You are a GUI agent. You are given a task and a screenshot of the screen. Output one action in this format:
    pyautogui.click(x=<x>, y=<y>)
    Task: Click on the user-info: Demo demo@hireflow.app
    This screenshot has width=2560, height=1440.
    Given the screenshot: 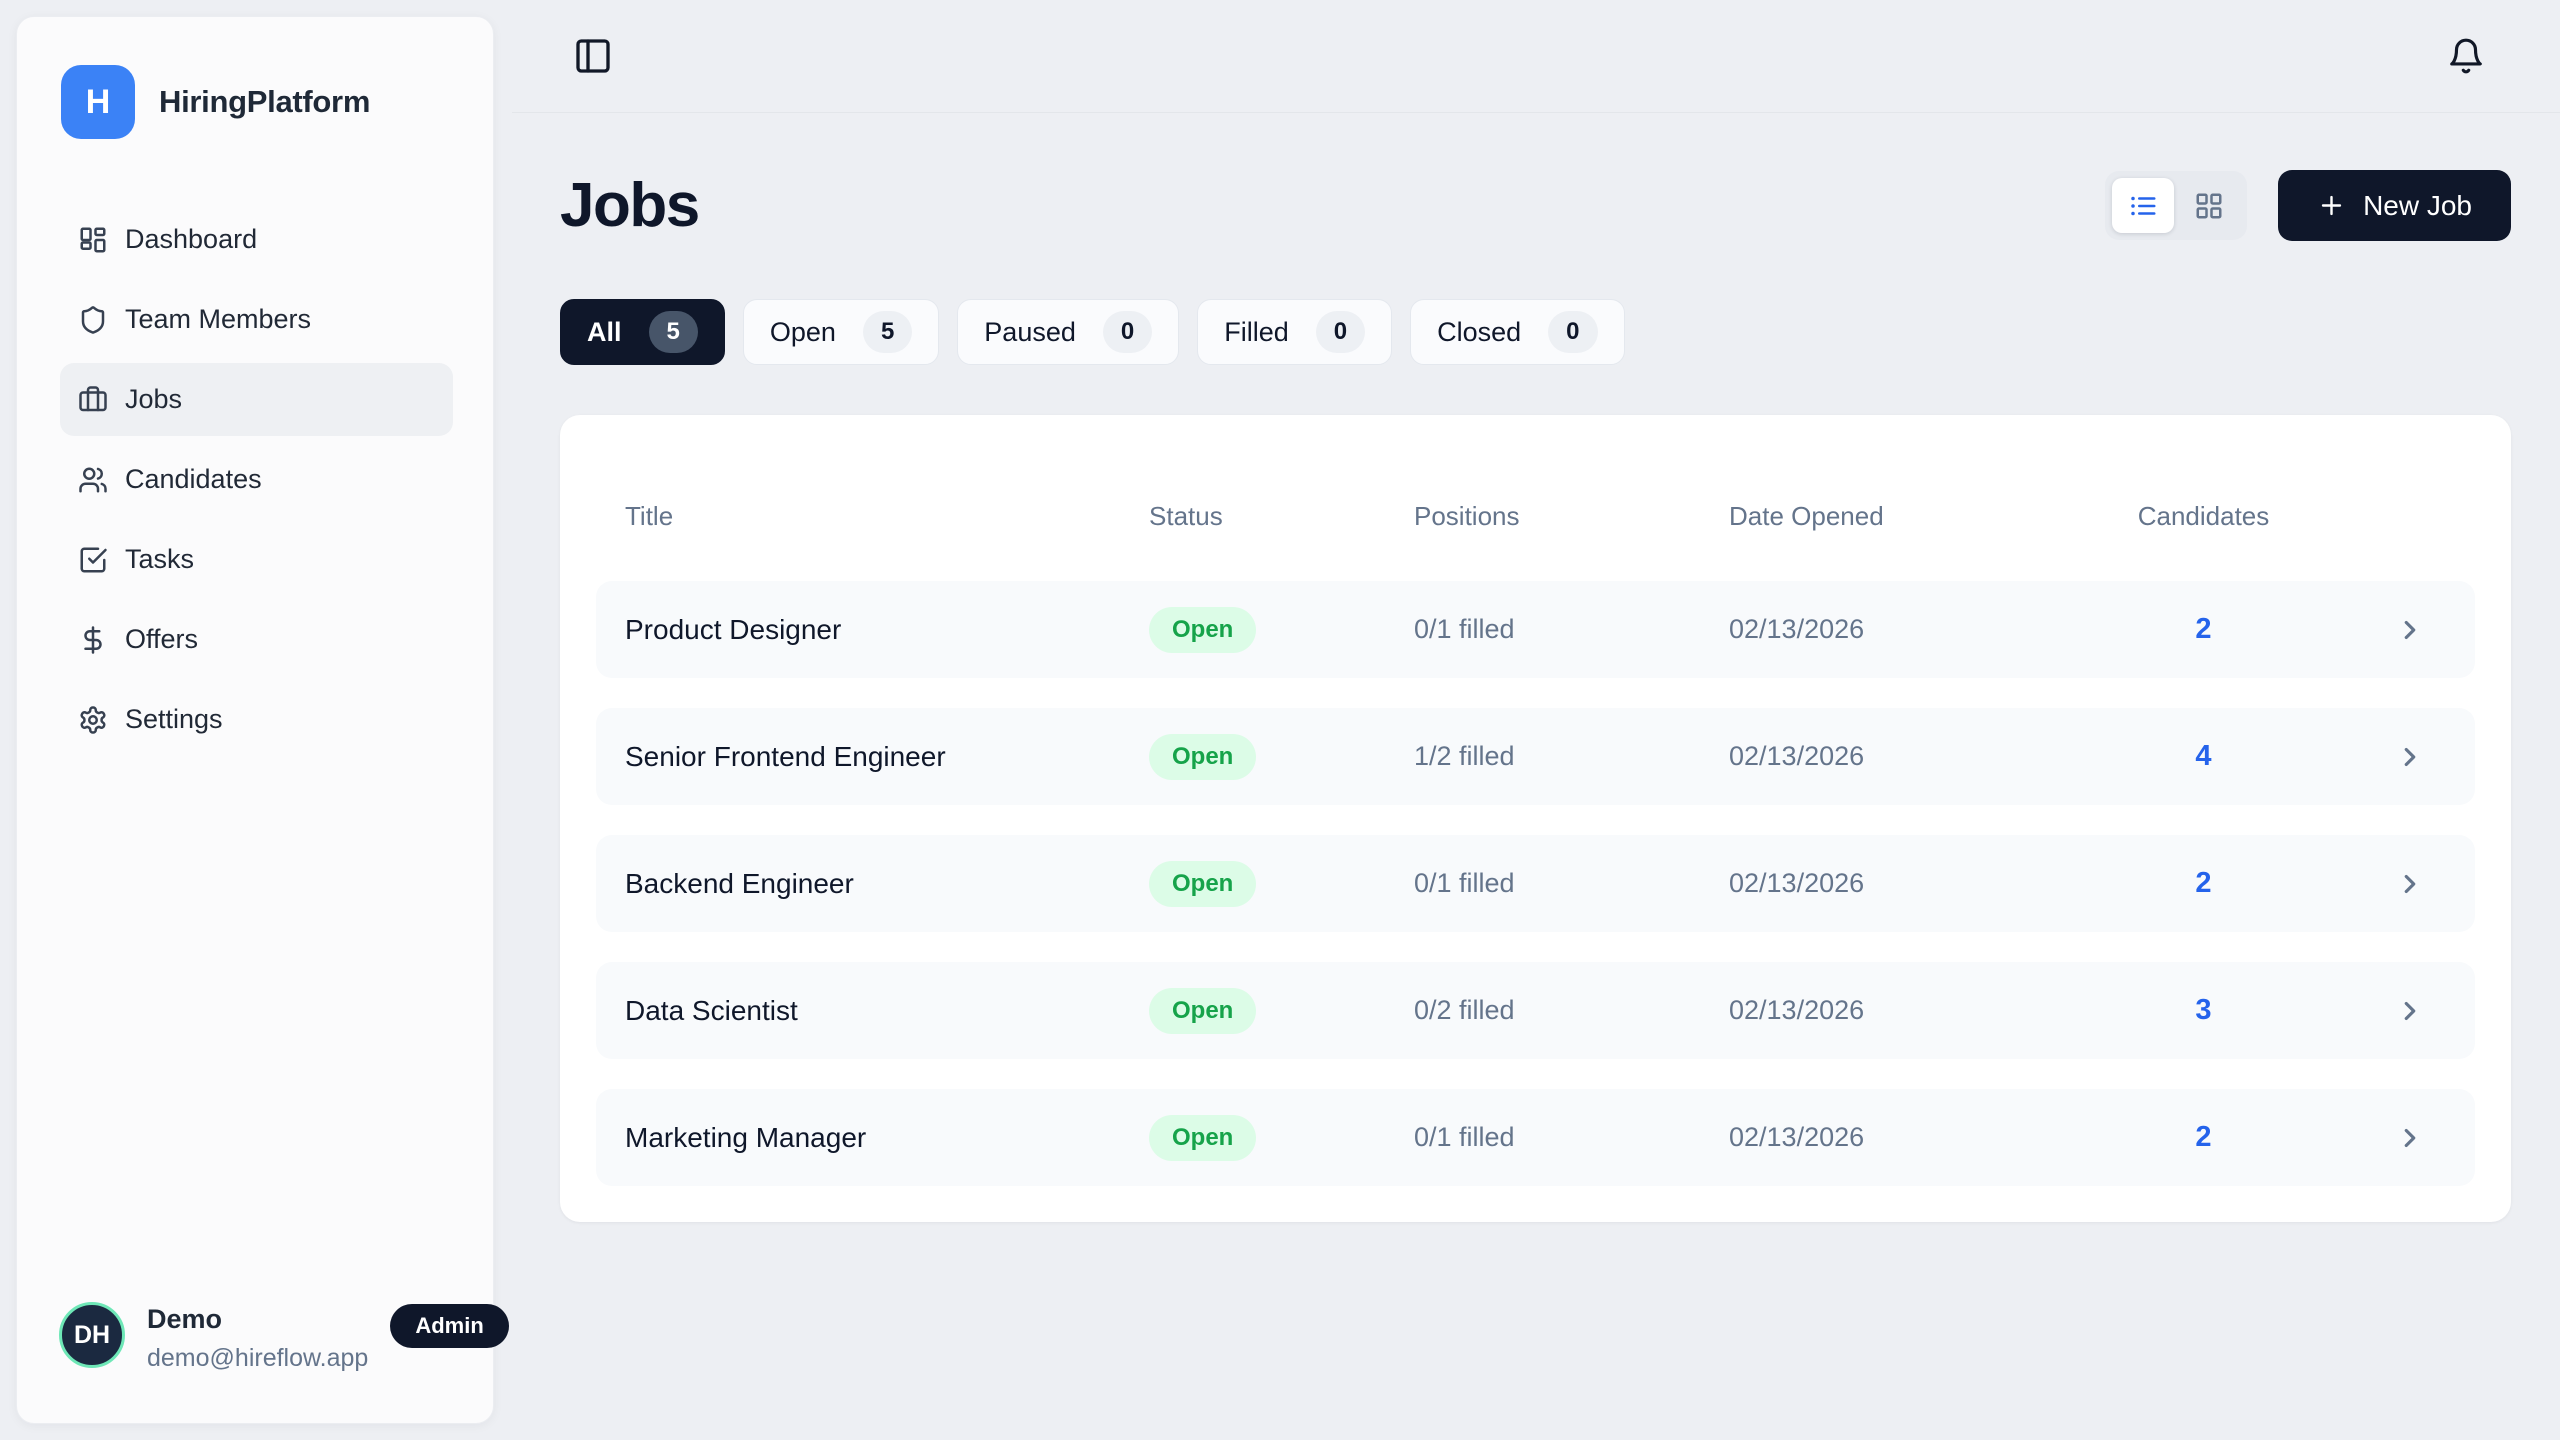 What is the action you would take?
    pyautogui.click(x=257, y=1337)
    